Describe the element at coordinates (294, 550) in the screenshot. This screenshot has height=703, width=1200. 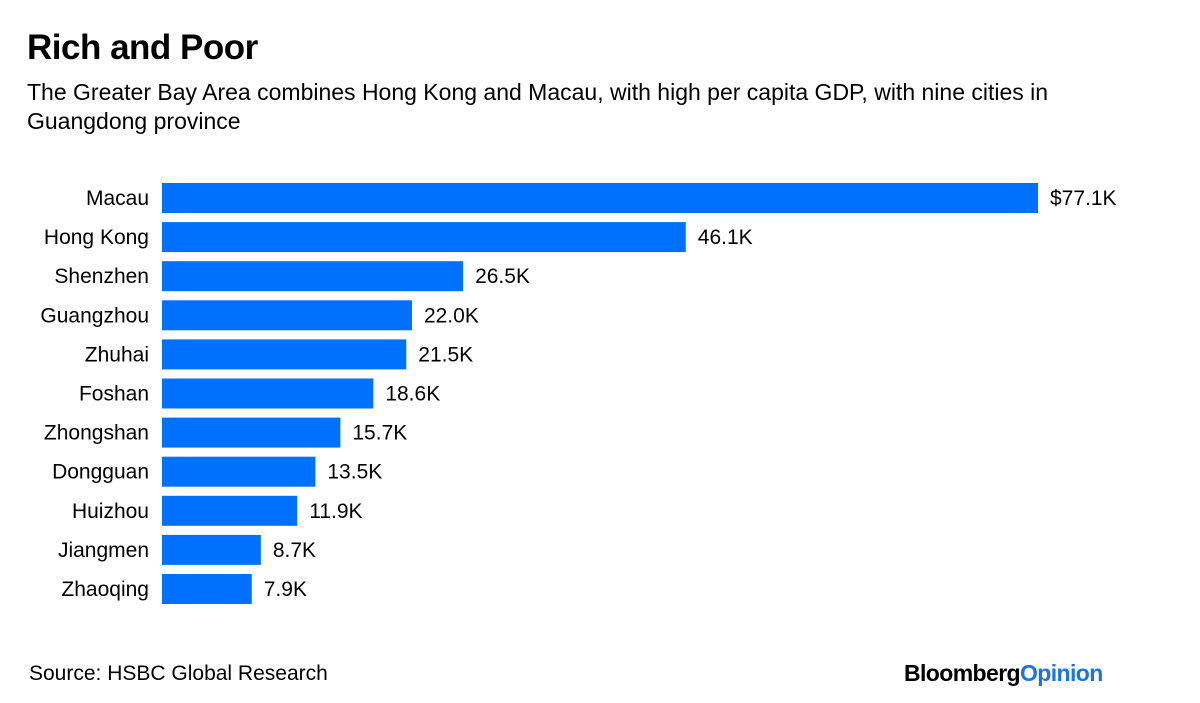
I see `data-label: 8.7K` at that location.